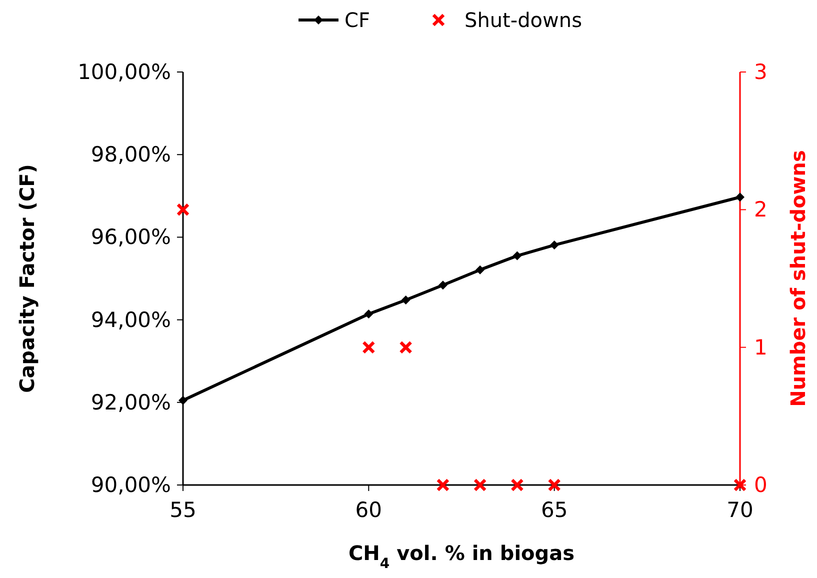  Describe the element at coordinates (130, 402) in the screenshot. I see `y-tick-label: 92,00%` at that location.